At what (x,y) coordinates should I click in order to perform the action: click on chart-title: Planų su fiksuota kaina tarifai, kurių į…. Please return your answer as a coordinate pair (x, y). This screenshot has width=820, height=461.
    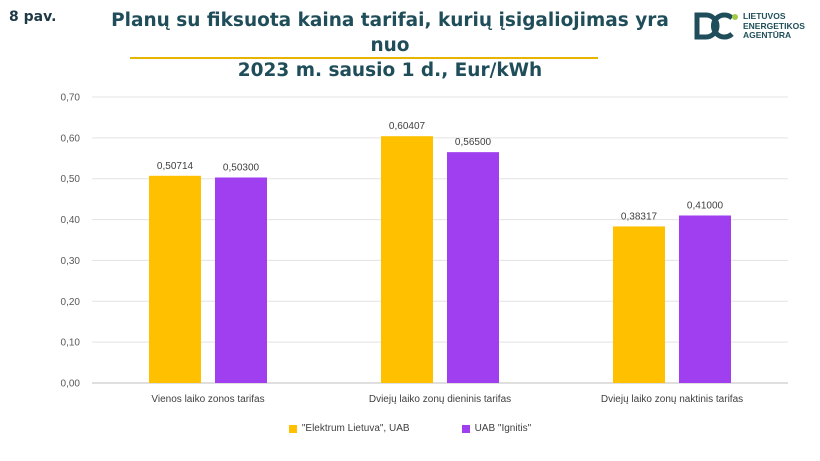
    Looking at the image, I should click on (390, 45).